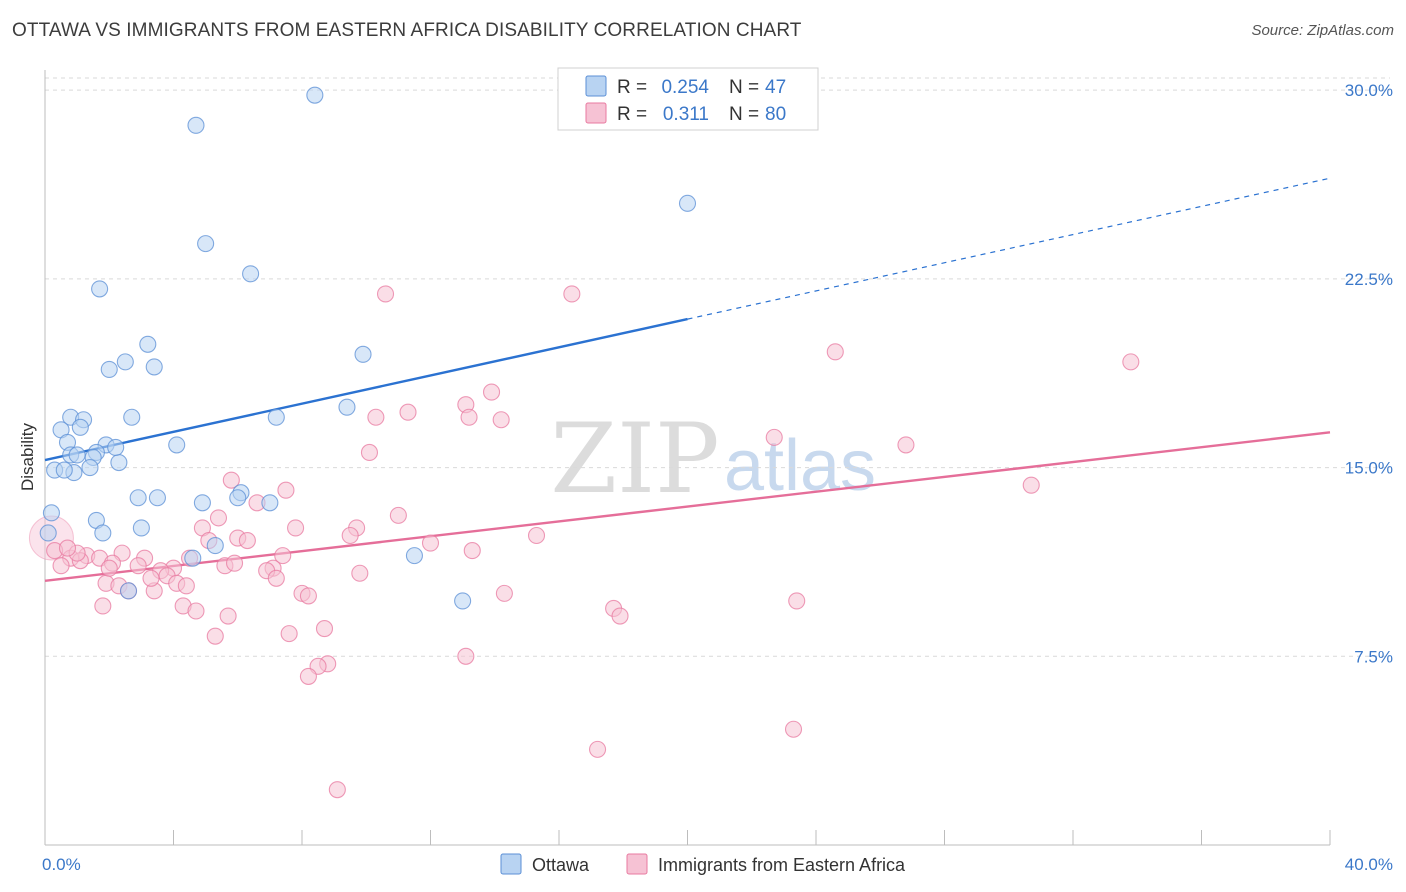 This screenshot has width=1406, height=892. What do you see at coordinates (775, 114) in the screenshot?
I see `legend-n-value: 80` at bounding box center [775, 114].